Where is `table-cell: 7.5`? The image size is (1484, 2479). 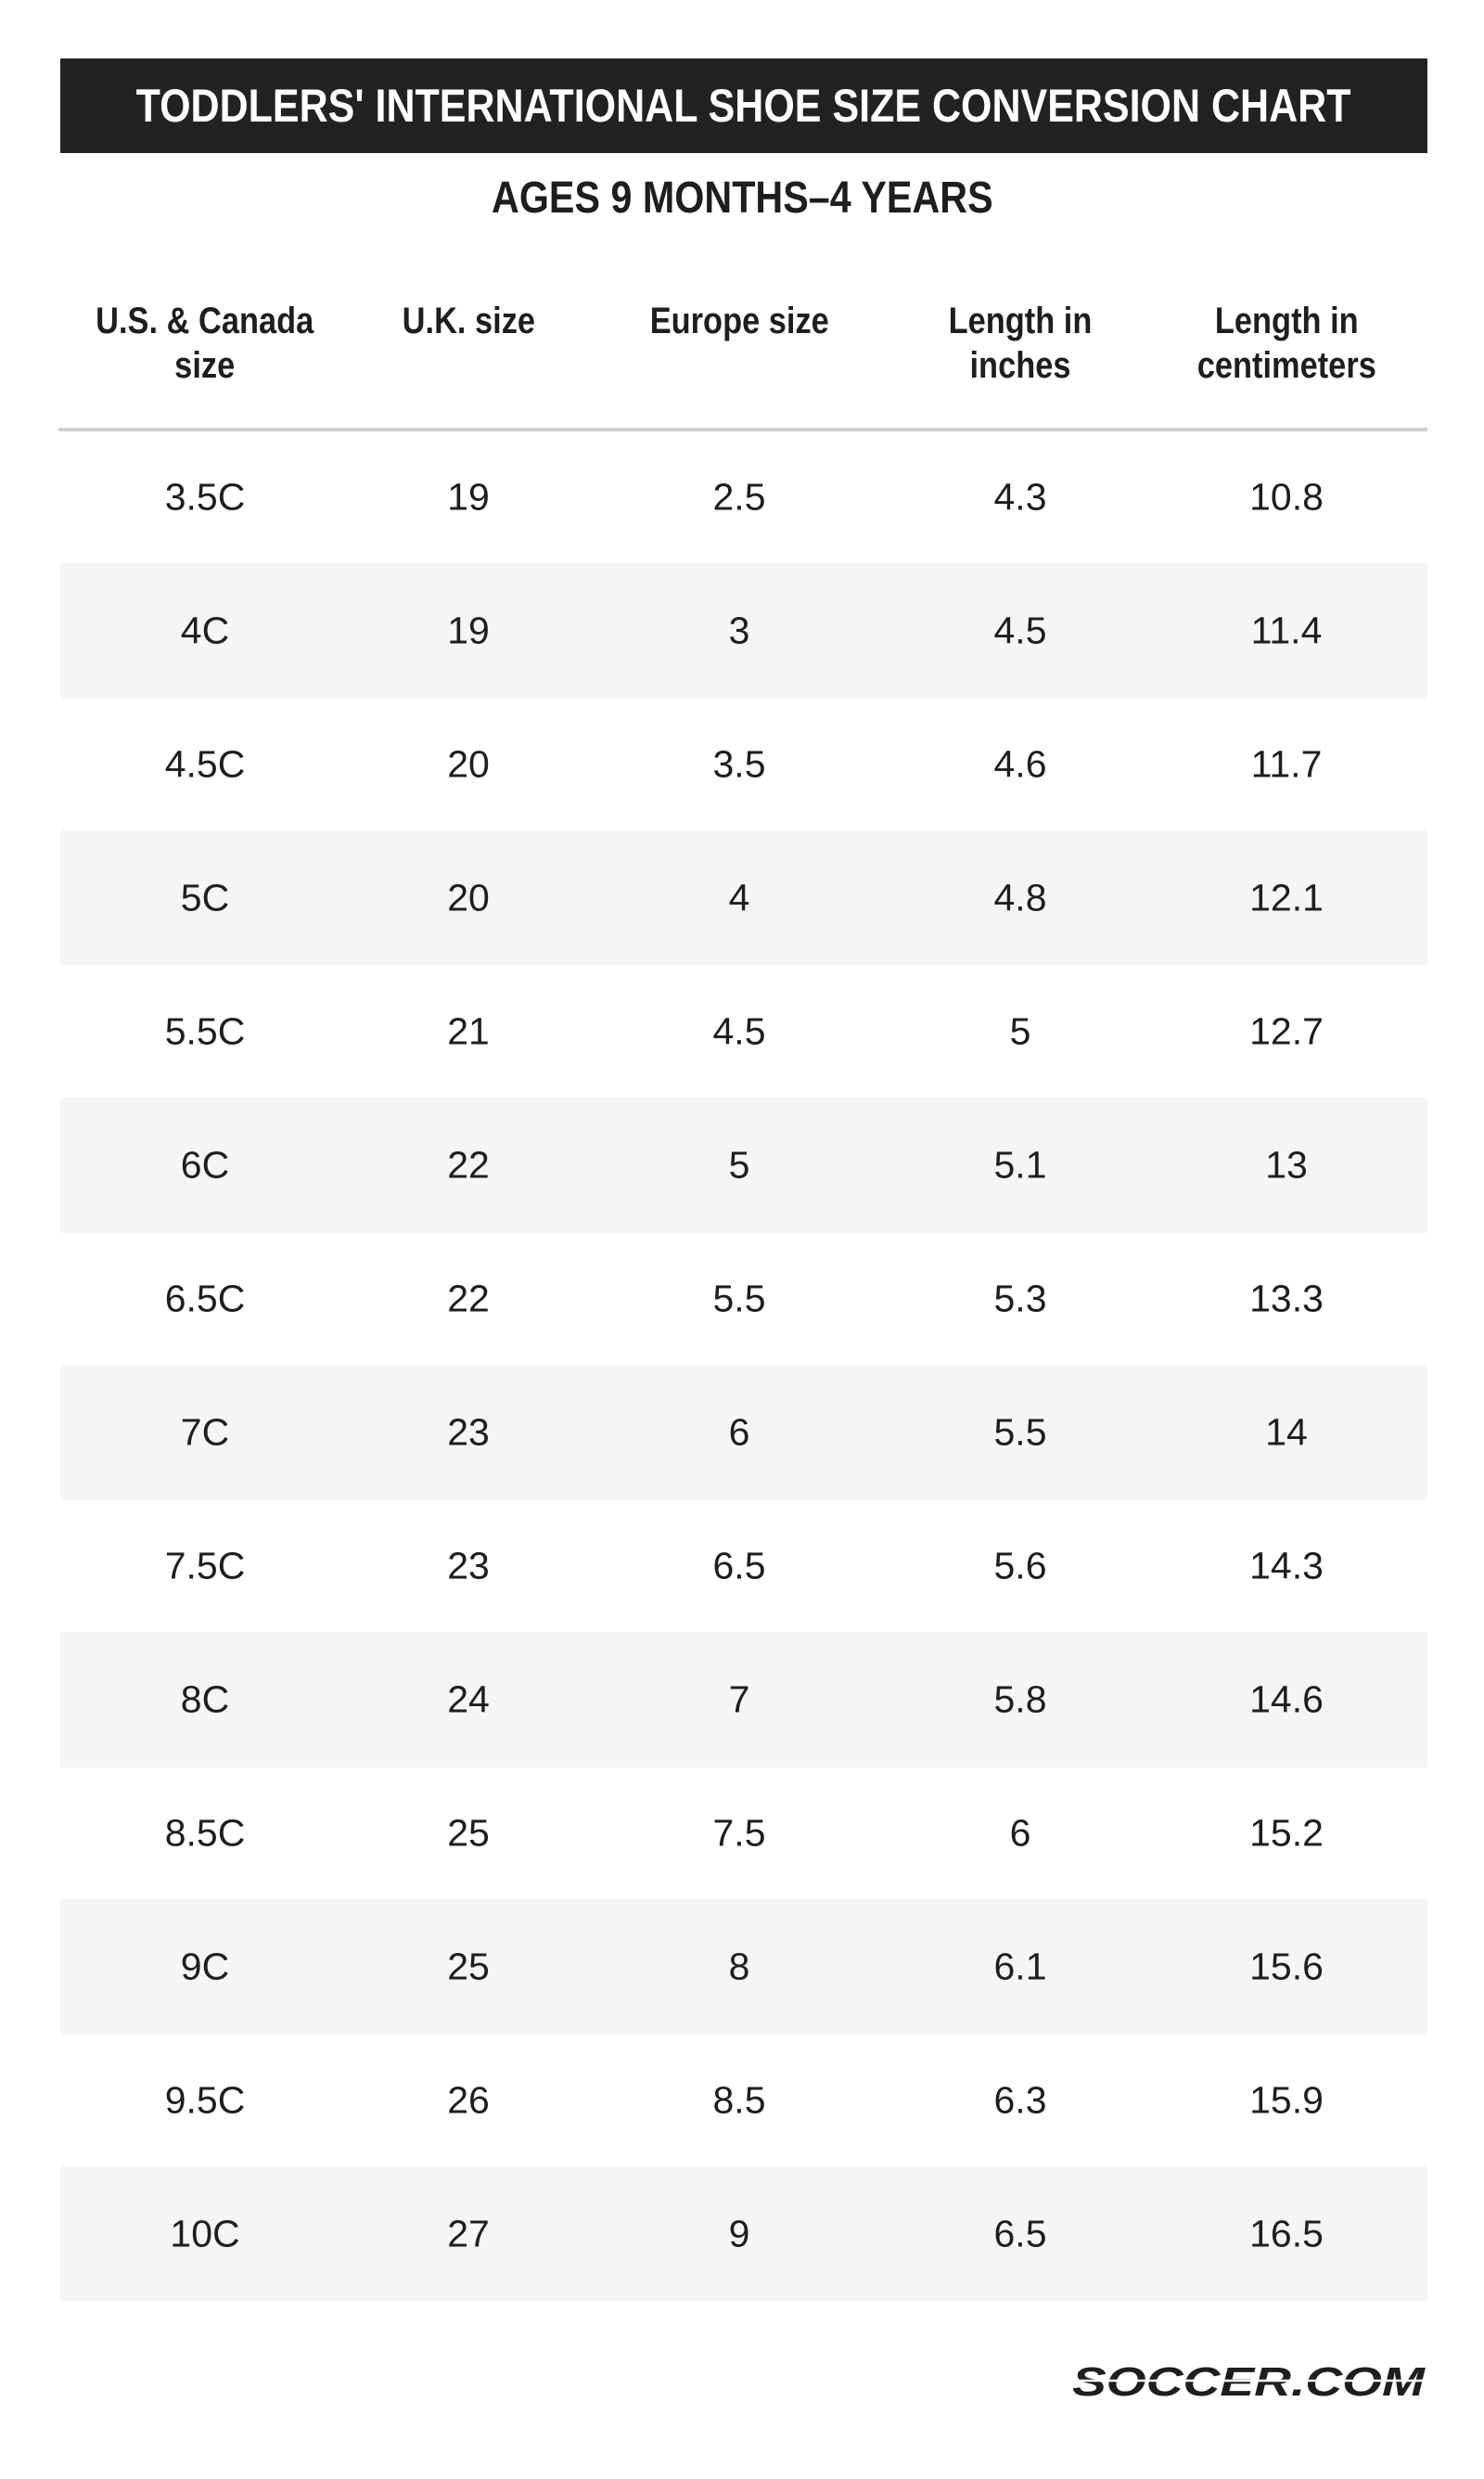
table-cell: 7.5 is located at coordinates (739, 1833).